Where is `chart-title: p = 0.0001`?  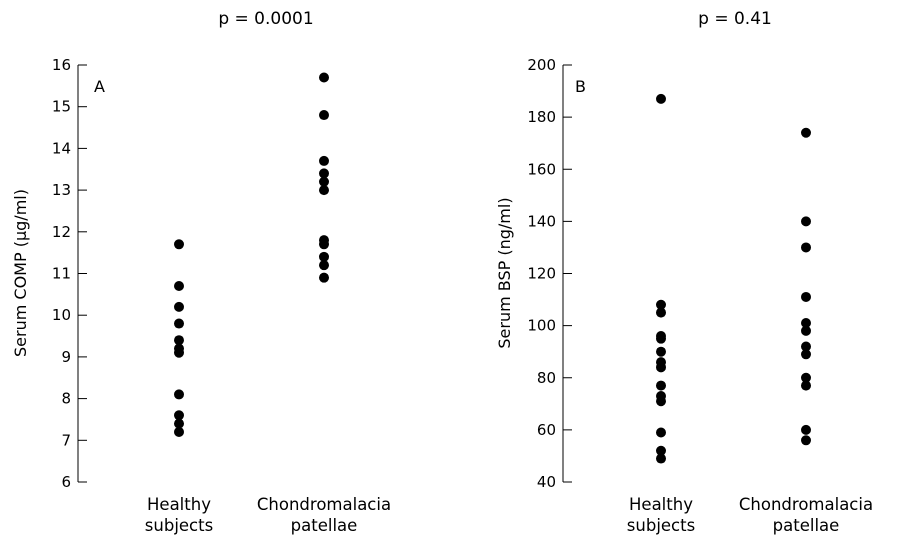 chart-title: p = 0.0001 is located at coordinates (265, 19).